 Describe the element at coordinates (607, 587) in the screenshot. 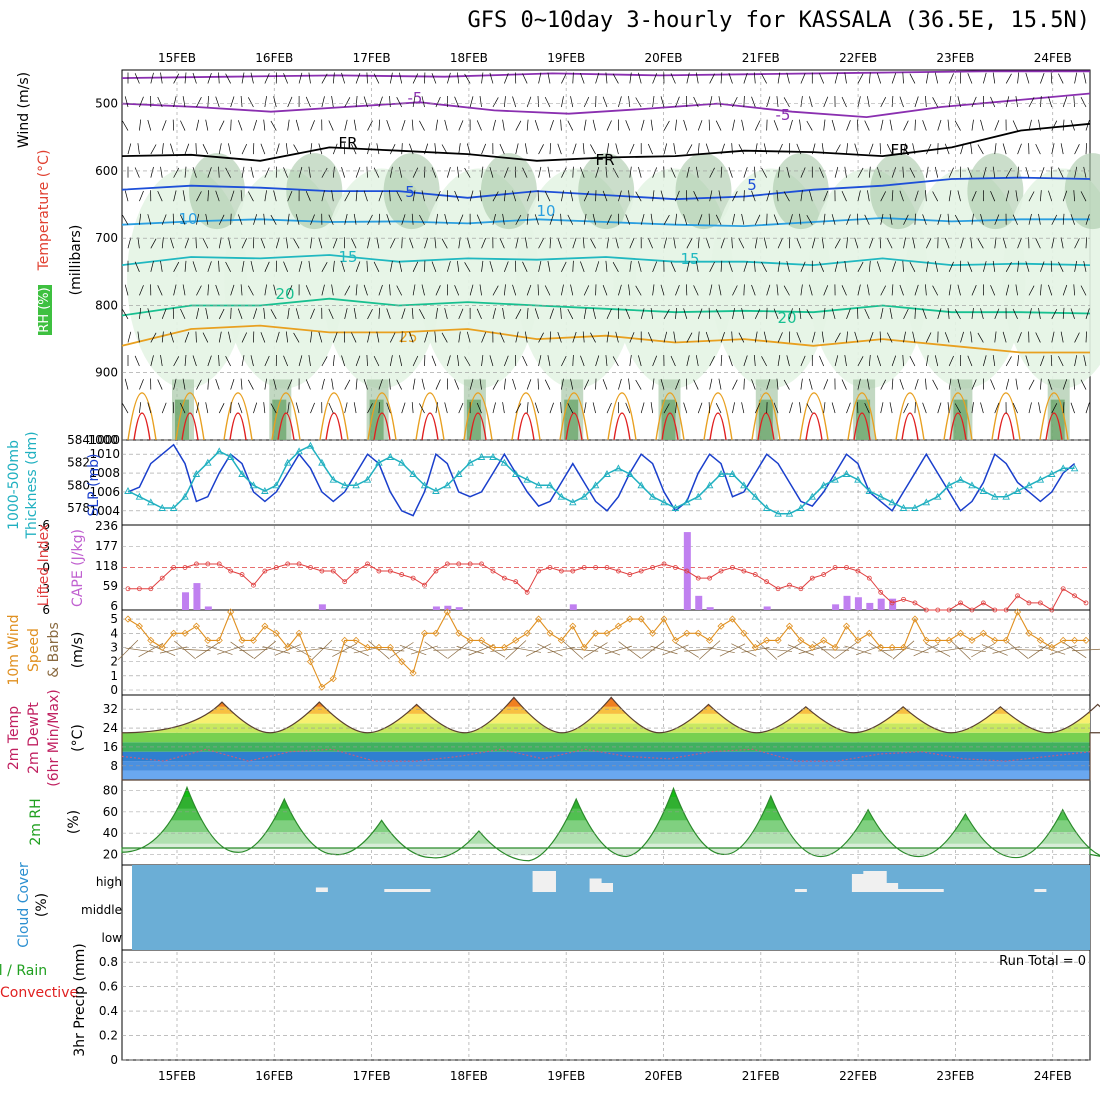

I see `series-li` at that location.